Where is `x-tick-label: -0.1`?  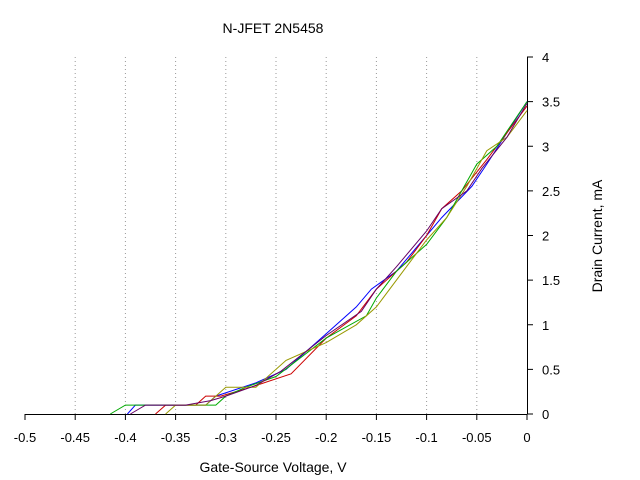 x-tick-label: -0.1 is located at coordinates (426, 437).